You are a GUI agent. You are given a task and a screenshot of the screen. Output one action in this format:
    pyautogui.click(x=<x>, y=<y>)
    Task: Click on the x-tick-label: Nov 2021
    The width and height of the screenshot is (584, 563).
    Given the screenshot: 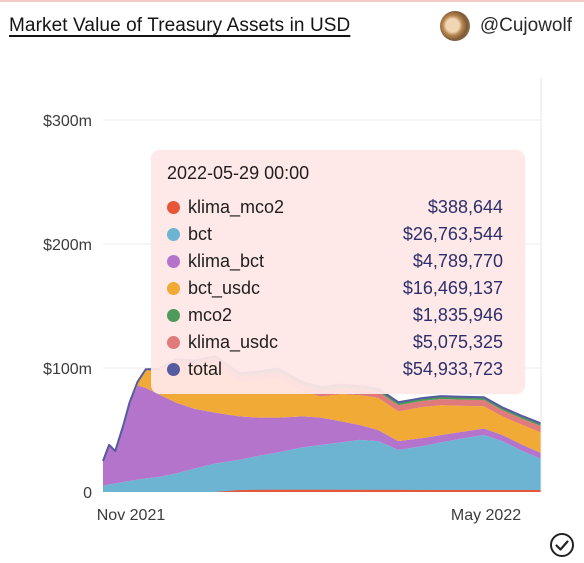 What is the action you would take?
    pyautogui.click(x=131, y=515)
    